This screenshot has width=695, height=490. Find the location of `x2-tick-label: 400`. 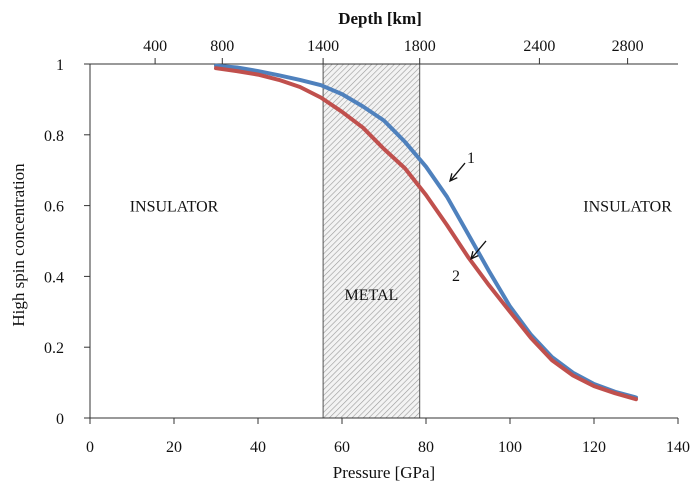

x2-tick-label: 400 is located at coordinates (155, 46).